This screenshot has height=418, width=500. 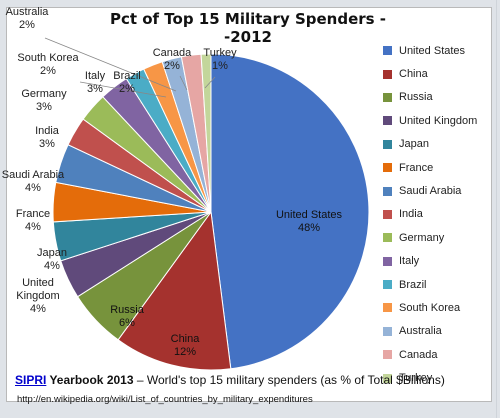 I want to click on legend-item-united-kingdom: United Kingdom, so click(x=439, y=120).